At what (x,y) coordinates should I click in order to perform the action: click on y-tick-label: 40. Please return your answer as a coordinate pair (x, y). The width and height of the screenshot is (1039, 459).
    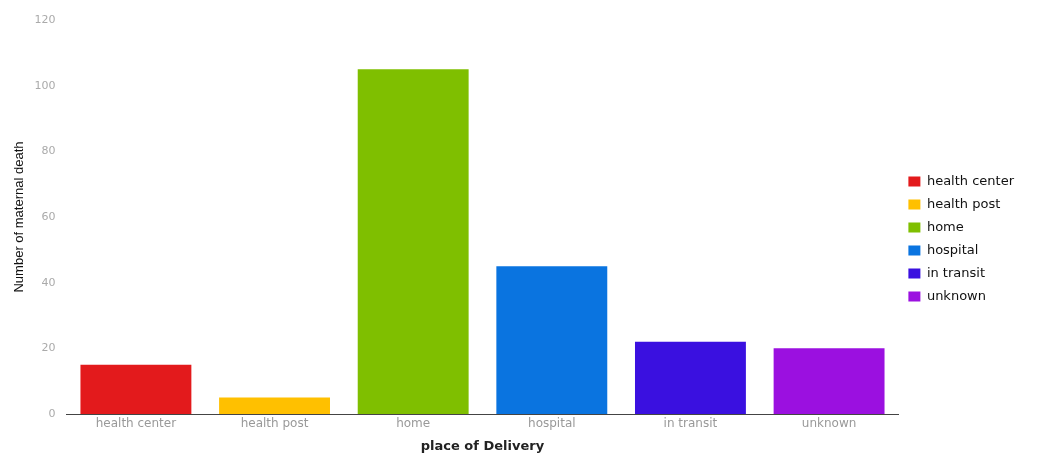
    Looking at the image, I should click on (48, 282).